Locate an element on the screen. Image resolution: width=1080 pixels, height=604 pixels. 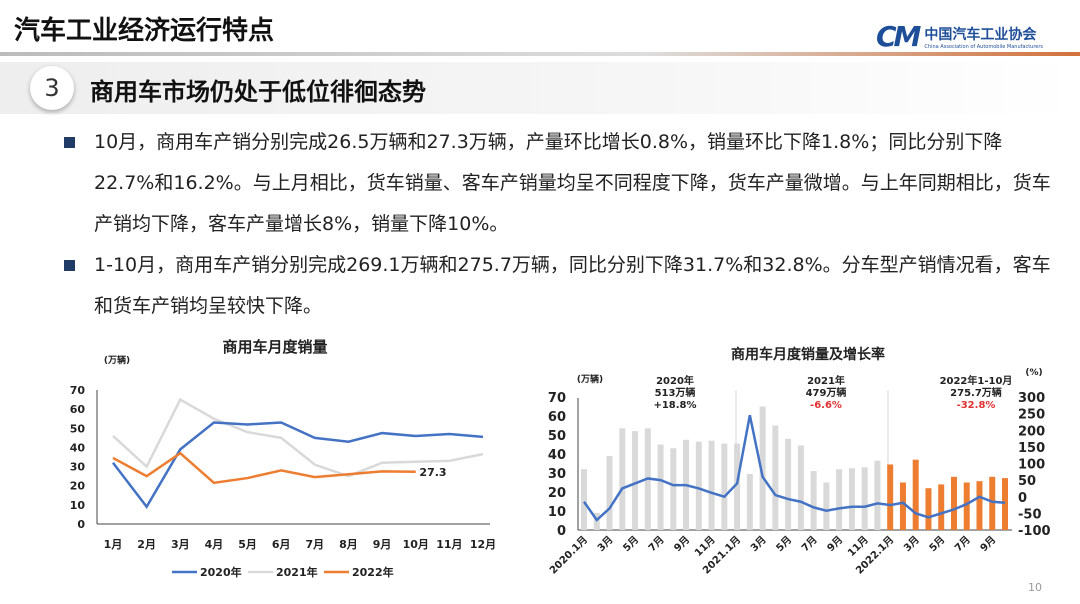
chart2-y-tick: 10 is located at coordinates (557, 512).